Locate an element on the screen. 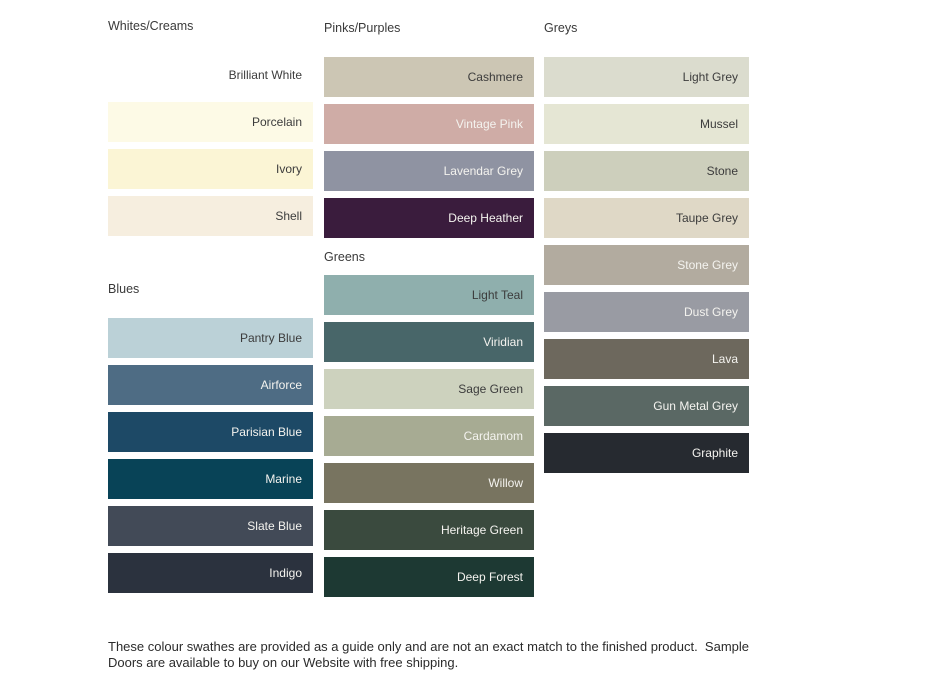  swatch-sage-green: Sage Green is located at coordinates (429, 389).